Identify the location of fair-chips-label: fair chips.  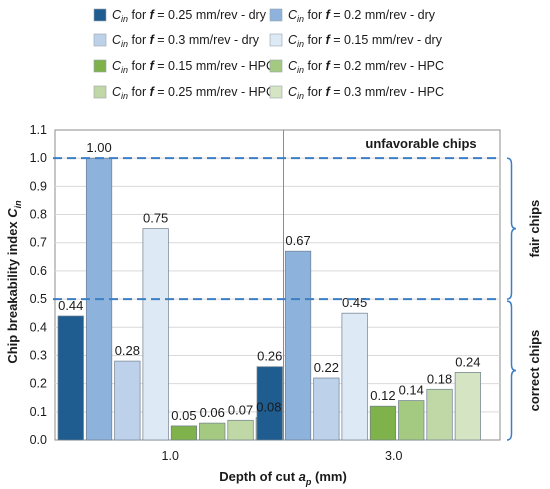
(534, 229).